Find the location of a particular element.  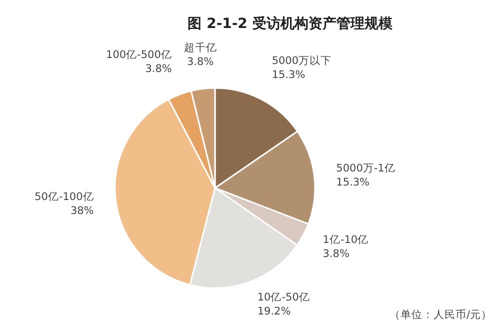

slice-label: 5000万-1亿 is located at coordinates (366, 168).